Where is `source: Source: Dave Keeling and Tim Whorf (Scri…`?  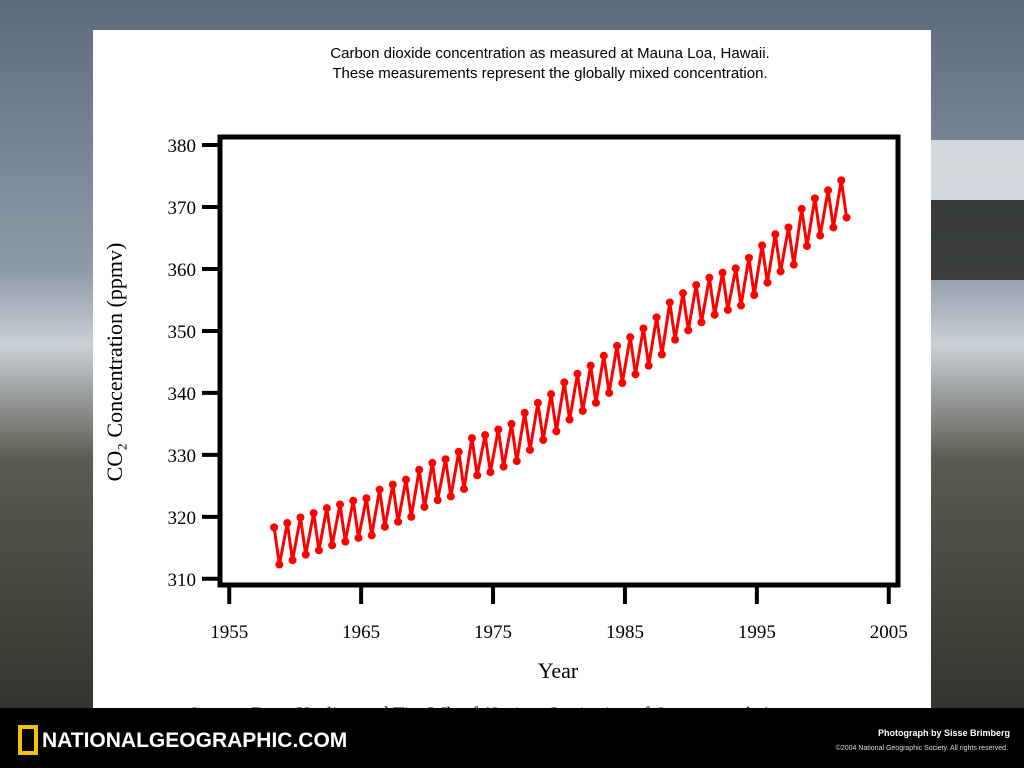
source: Source: Dave Keeling and Tim Whorf (Scri… is located at coordinates (480, 714).